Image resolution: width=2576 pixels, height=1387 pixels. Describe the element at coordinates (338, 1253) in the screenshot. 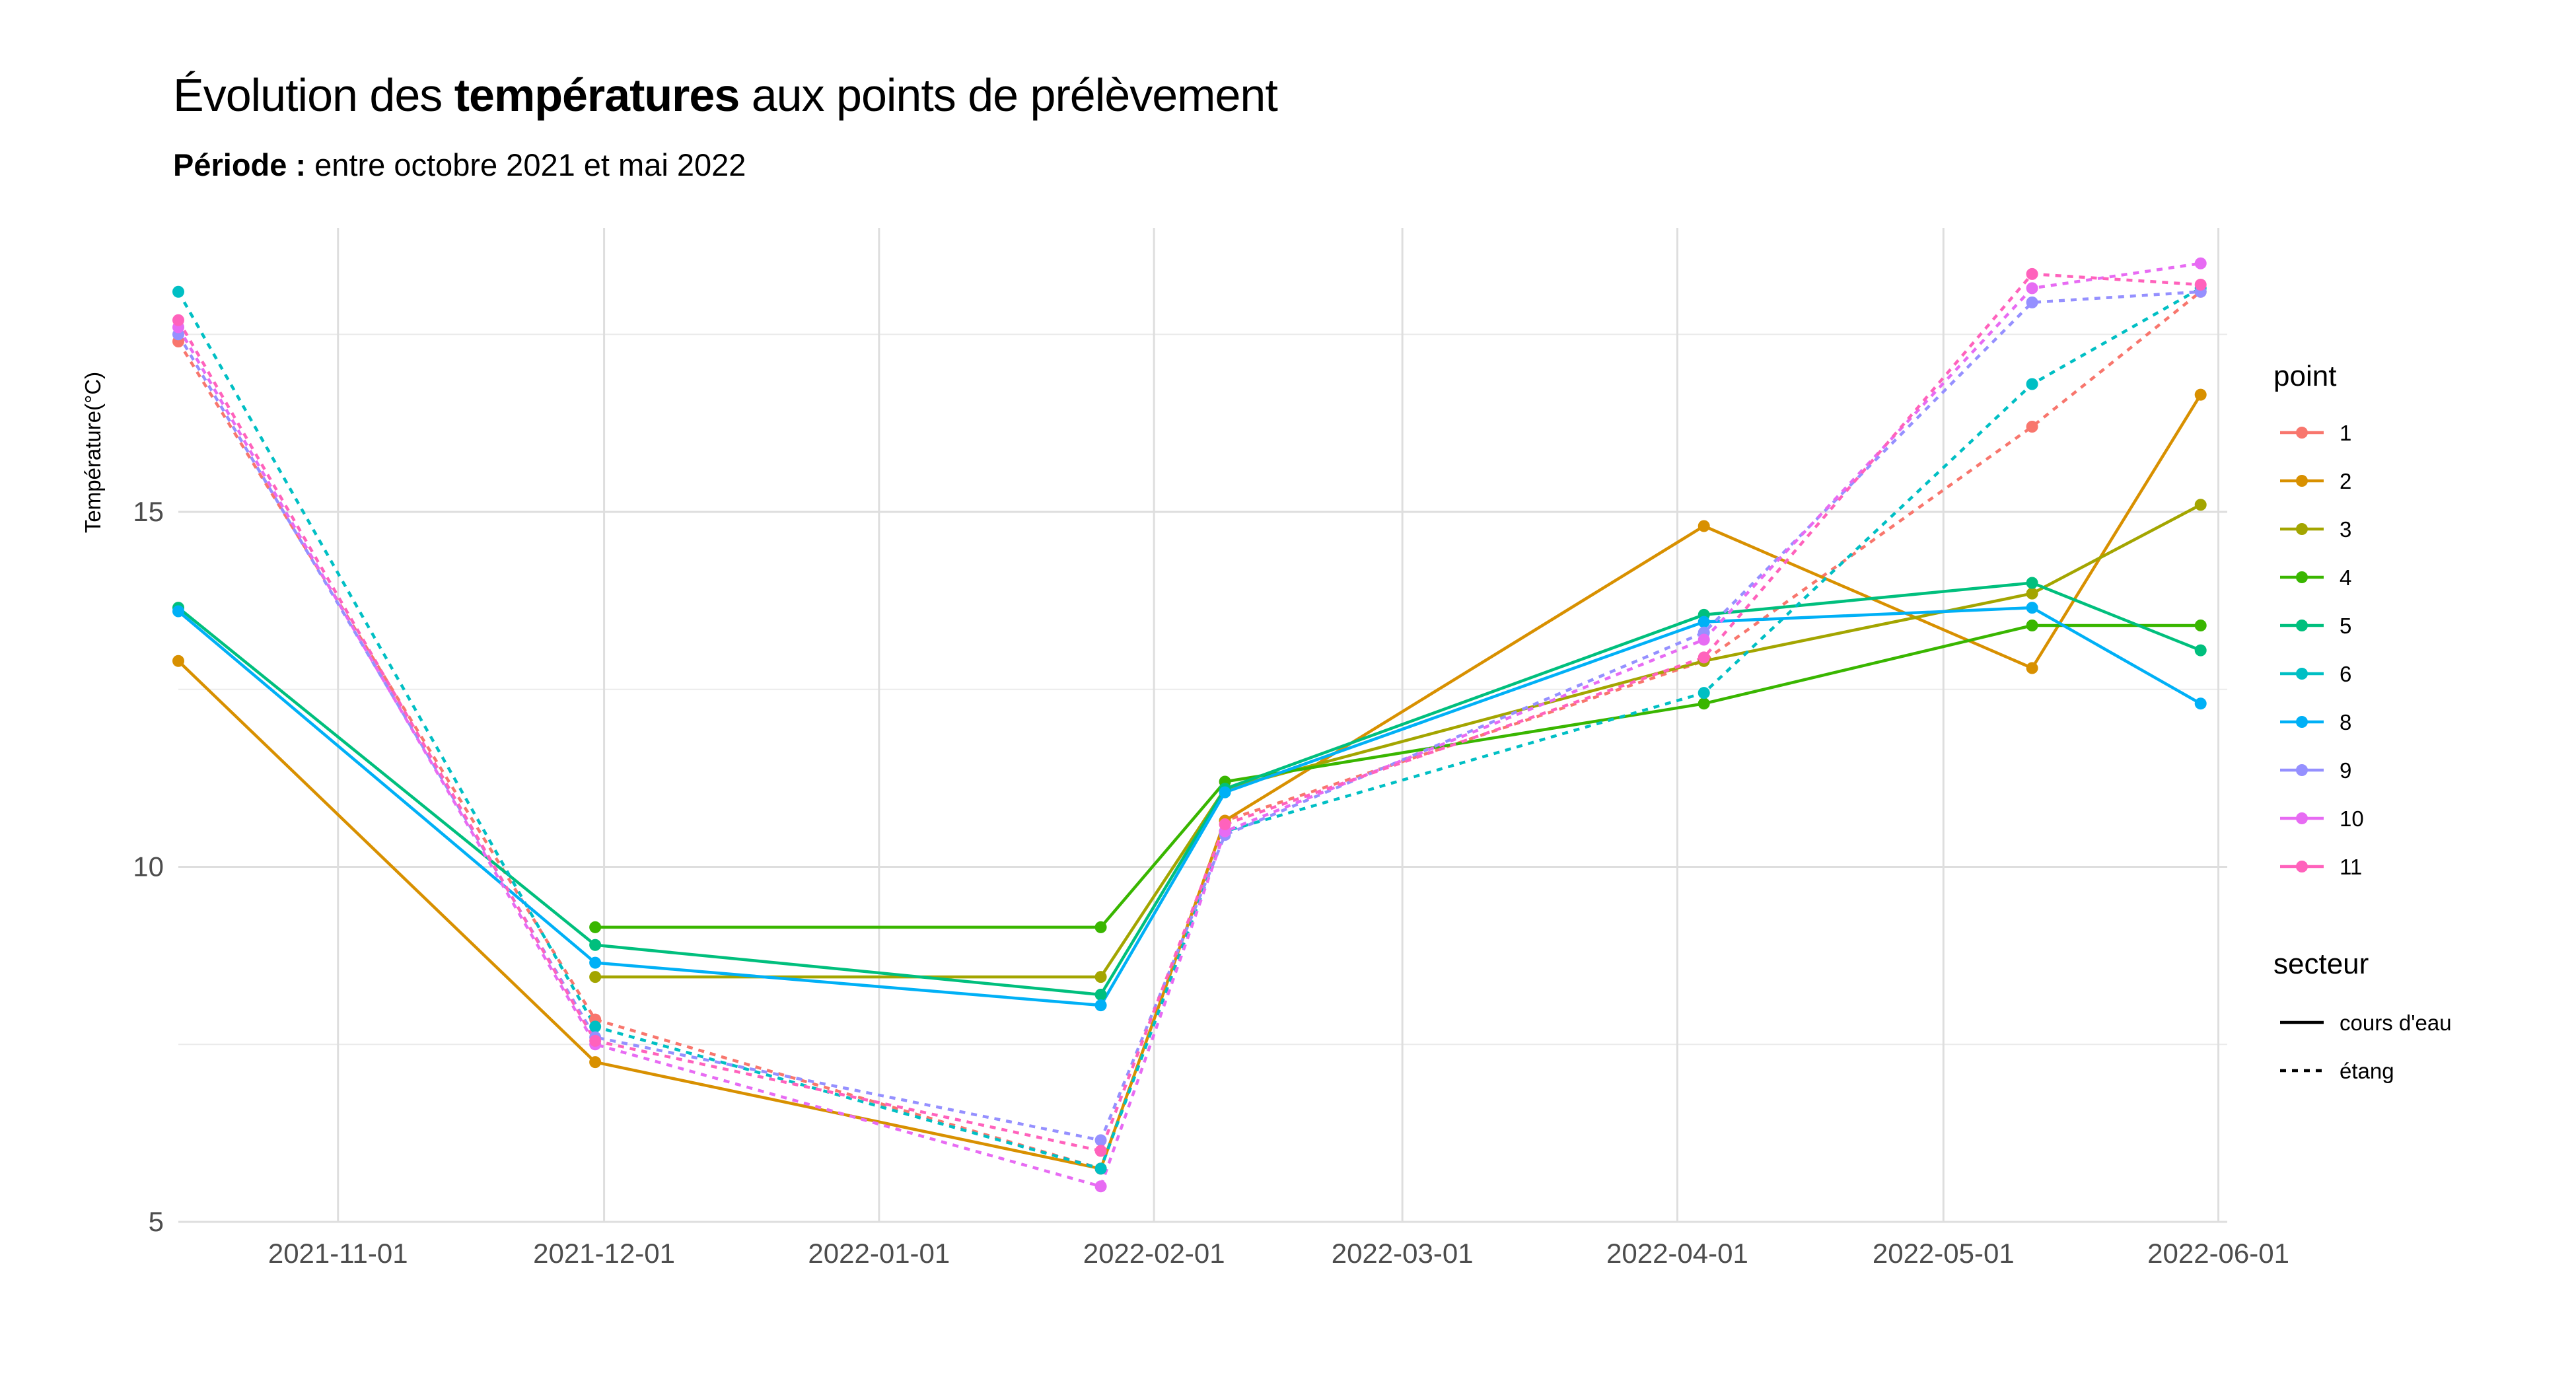

I see `x-tick-label: 2021-11-01` at that location.